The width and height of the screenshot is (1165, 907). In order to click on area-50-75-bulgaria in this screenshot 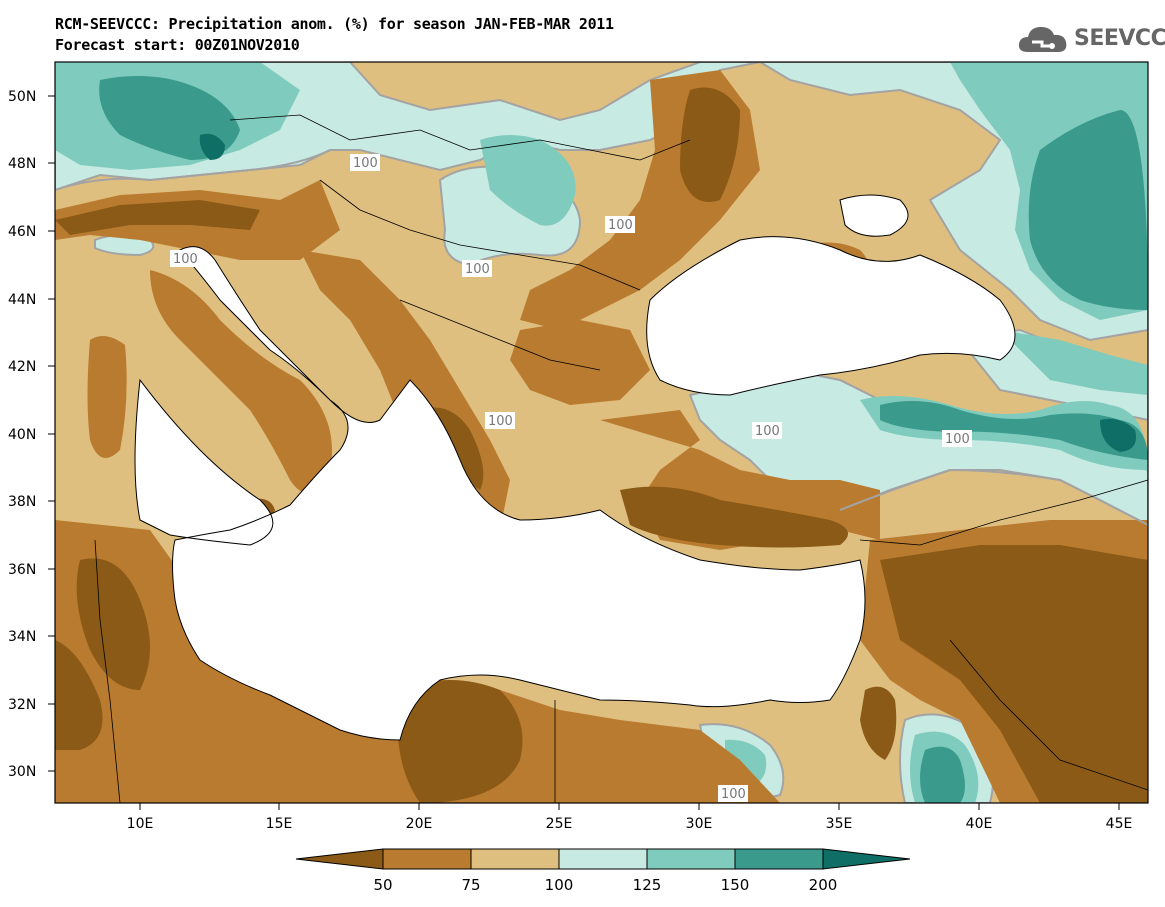, I will do `click(580, 362)`.